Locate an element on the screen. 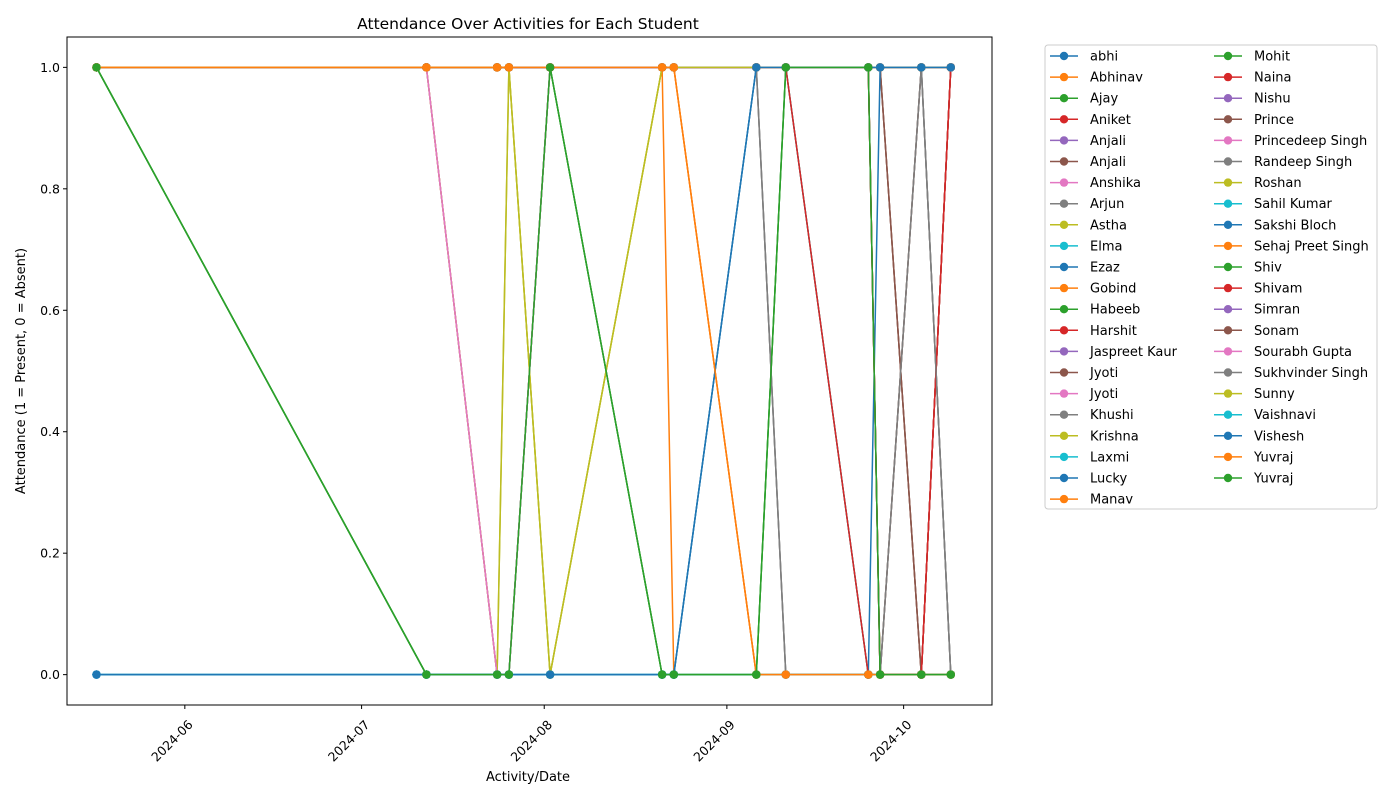 This screenshot has width=1400, height=804. legend-entry: Gobind is located at coordinates (1093, 289).